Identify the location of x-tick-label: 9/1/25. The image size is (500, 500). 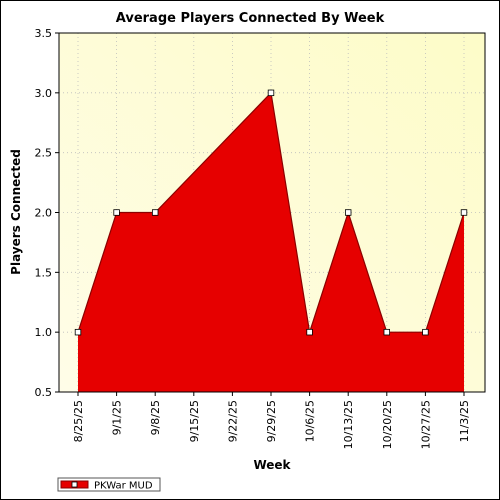
(117, 417).